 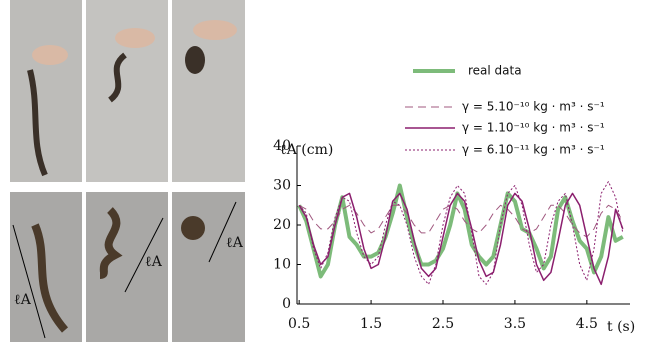 What do you see at coordinates (621, 327) in the screenshot?
I see `x-axis-label: t (s)` at bounding box center [621, 327].